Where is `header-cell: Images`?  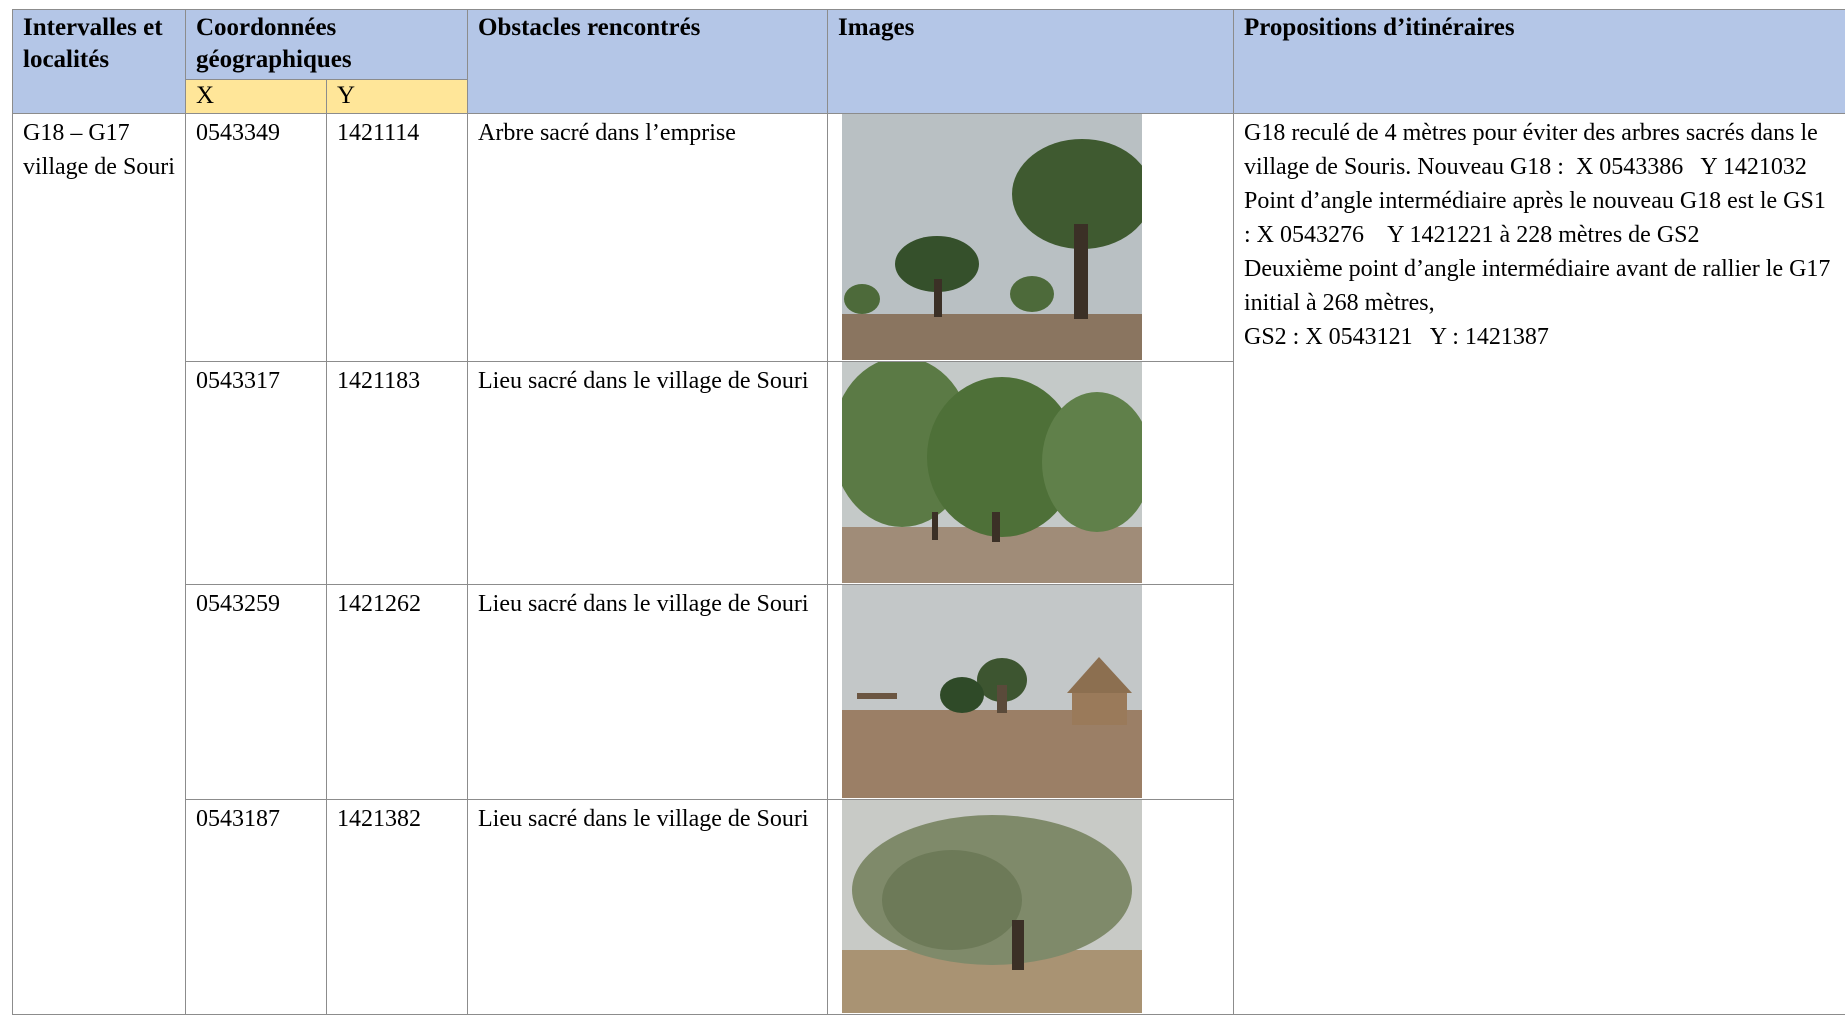 header-cell: Images is located at coordinates (1031, 62).